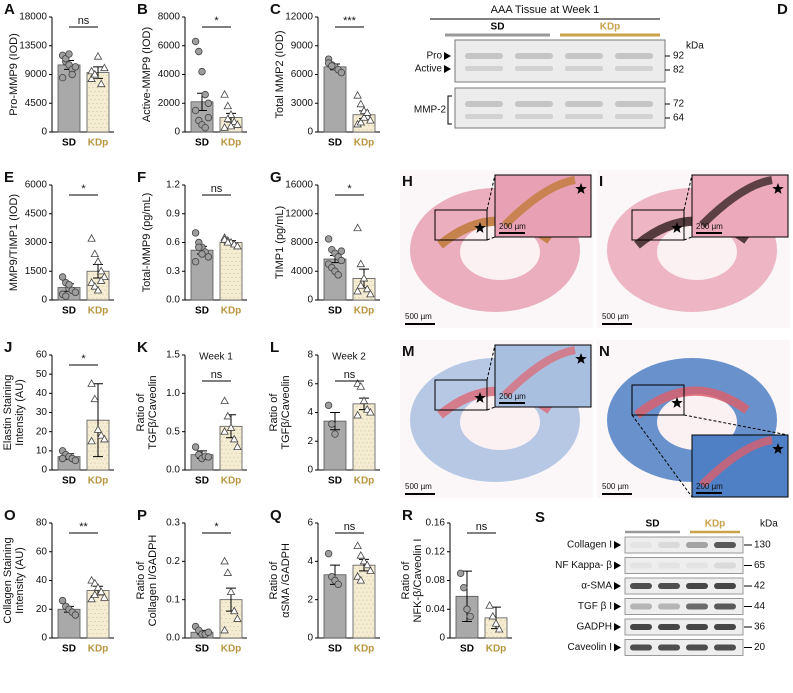 Image resolution: width=793 pixels, height=693 pixels. Describe the element at coordinates (349, 189) in the screenshot. I see `significance-label: *` at that location.